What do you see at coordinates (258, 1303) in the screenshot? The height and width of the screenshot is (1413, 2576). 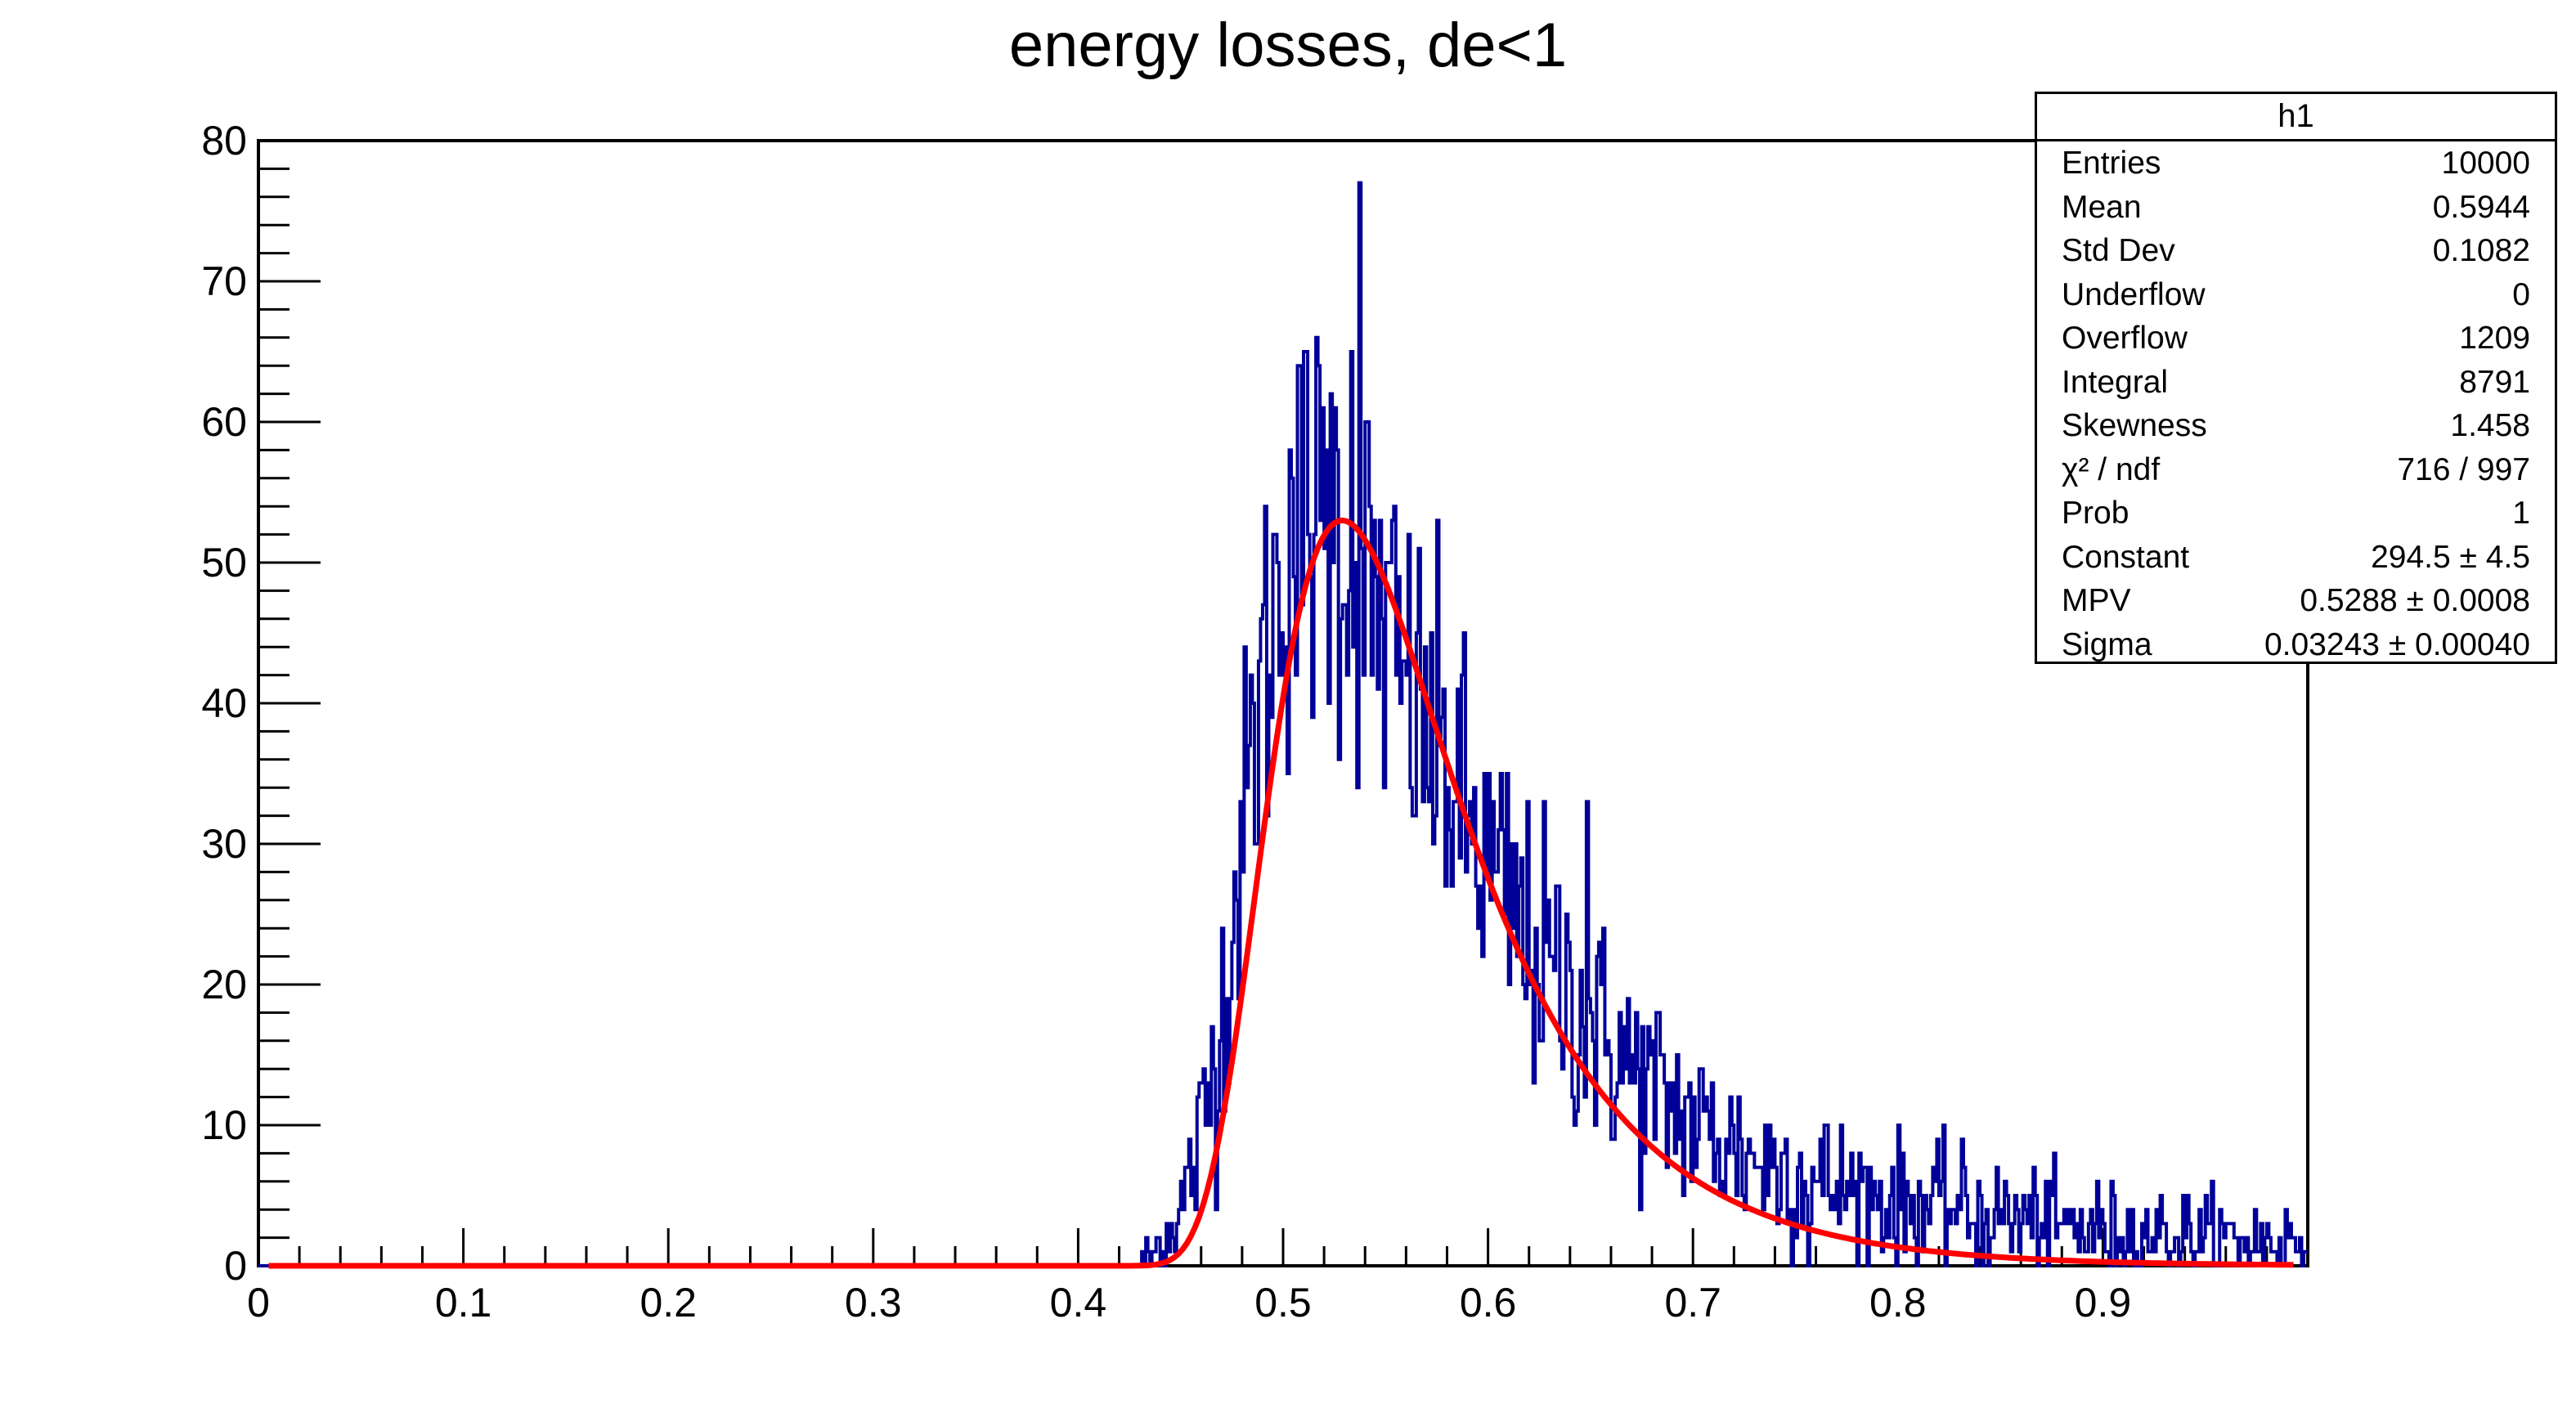 I see `x-tick-label: 0` at bounding box center [258, 1303].